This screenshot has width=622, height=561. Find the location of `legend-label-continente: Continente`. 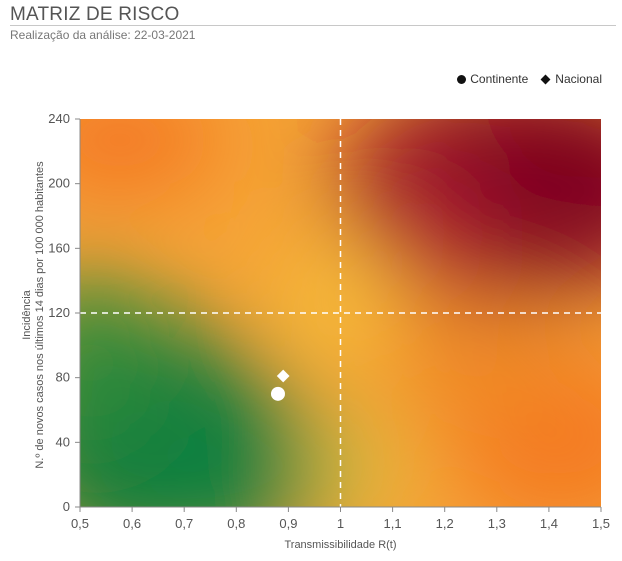

legend-label-continente: Continente is located at coordinates (499, 79).